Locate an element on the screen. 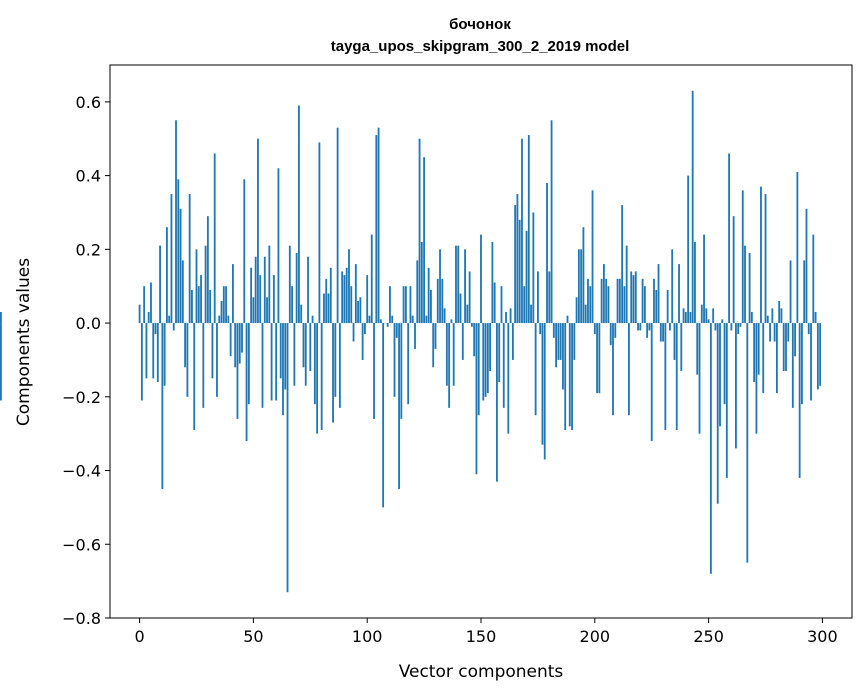 Image resolution: width=867 pixels, height=696 pixels. x-tick-label: 300 is located at coordinates (822, 636).